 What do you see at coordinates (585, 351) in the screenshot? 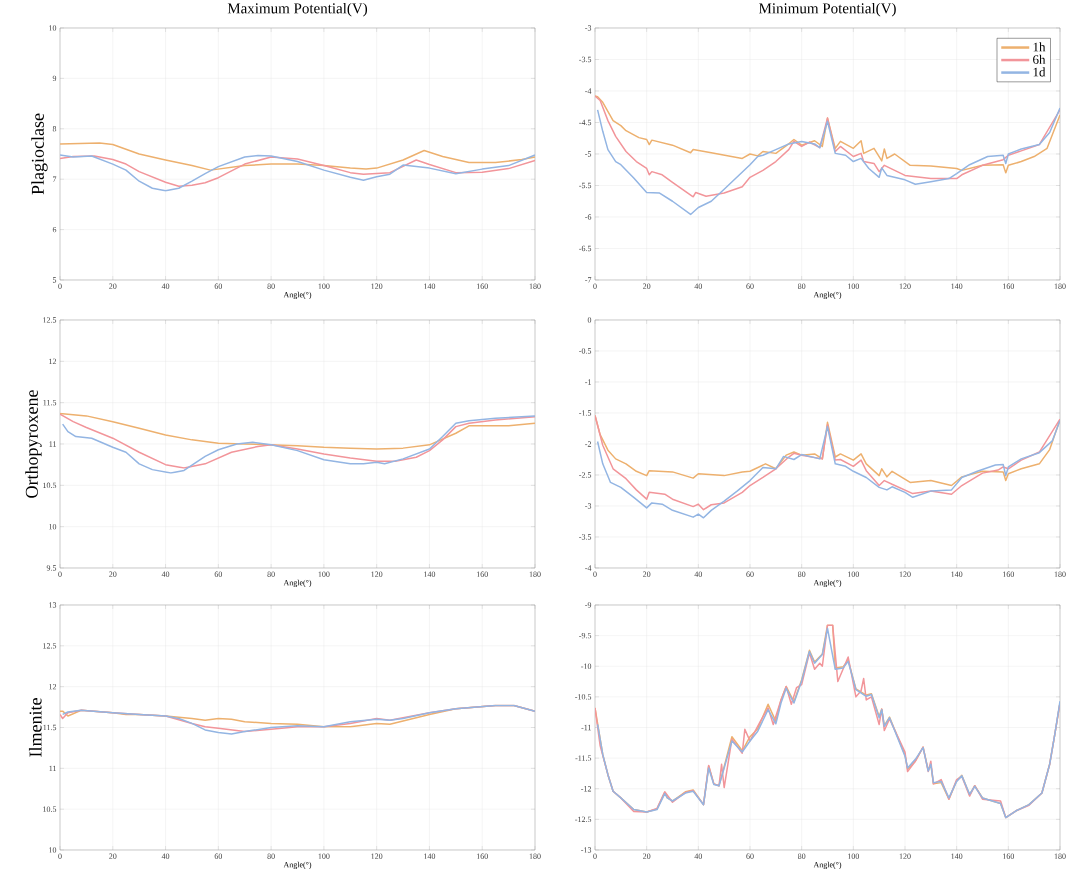
I see `y-tick-label: -0.5` at bounding box center [585, 351].